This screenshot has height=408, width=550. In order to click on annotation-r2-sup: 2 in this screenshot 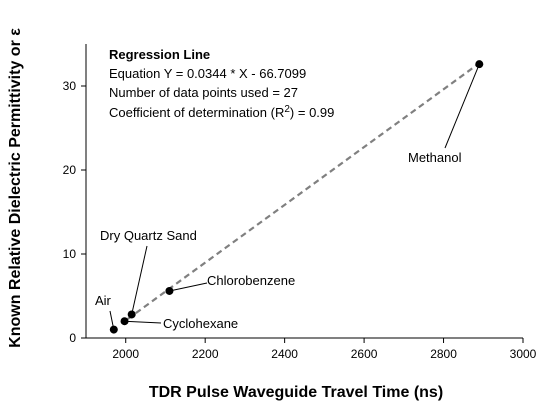, I will do `click(287, 109)`.